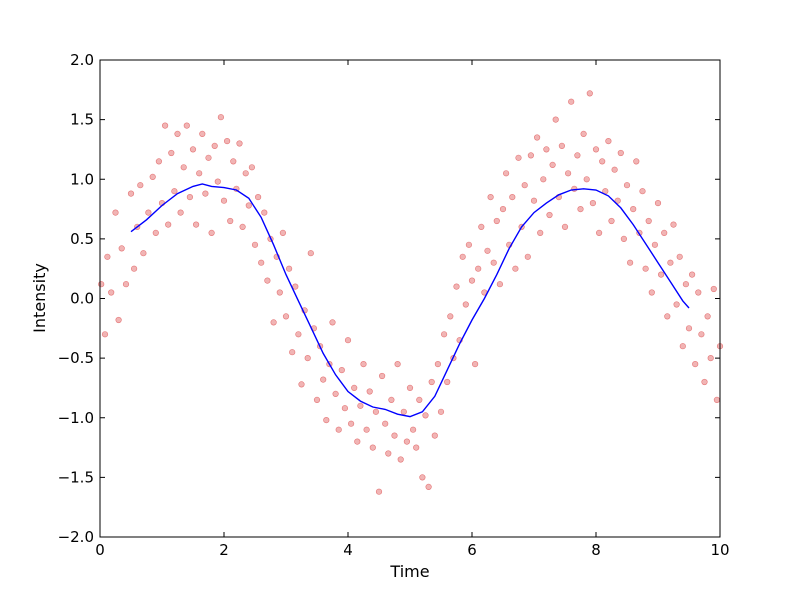 The image size is (800, 597). I want to click on x-tick-label-4: 8, so click(596, 550).